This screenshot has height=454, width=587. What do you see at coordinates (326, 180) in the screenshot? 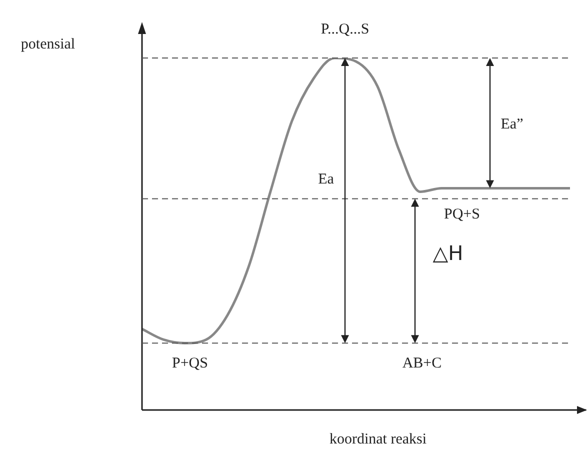
I see `annotation: Ea` at bounding box center [326, 180].